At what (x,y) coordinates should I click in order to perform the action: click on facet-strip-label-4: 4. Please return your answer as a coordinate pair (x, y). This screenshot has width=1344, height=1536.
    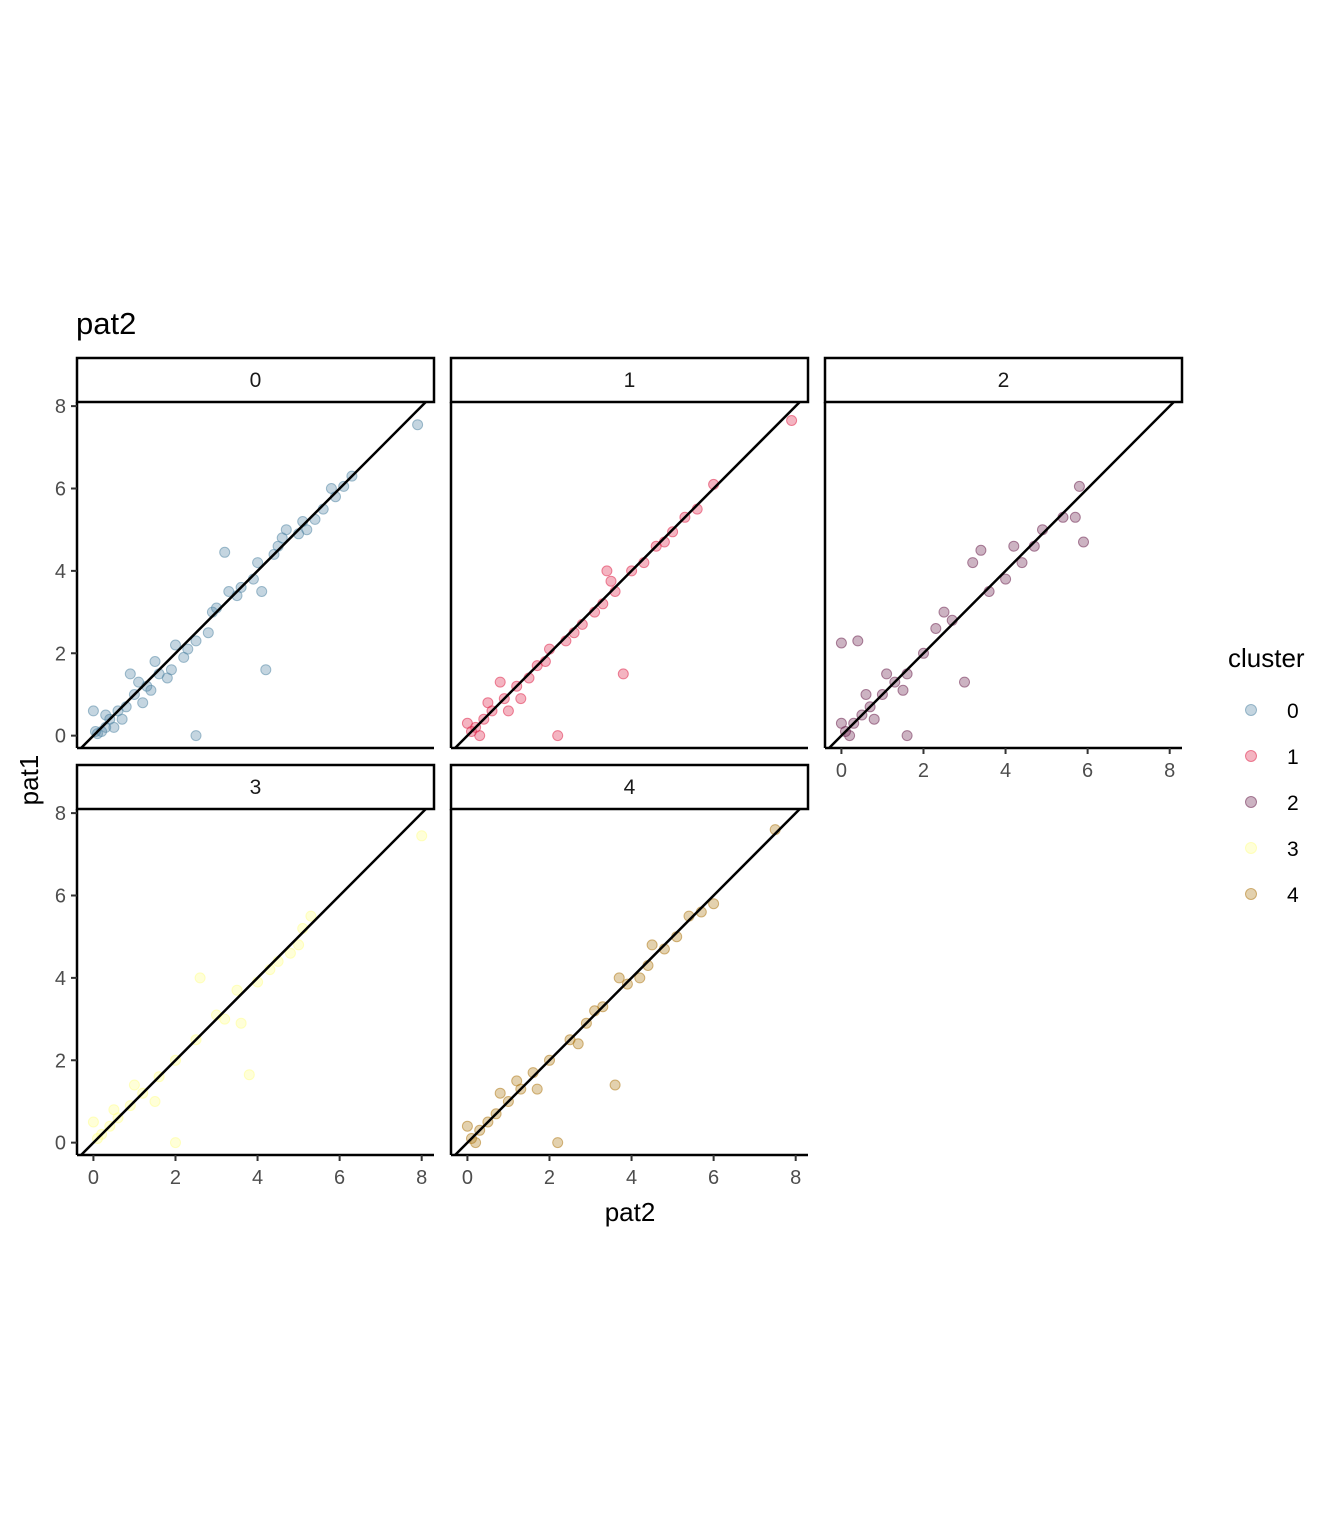
    Looking at the image, I should click on (630, 787).